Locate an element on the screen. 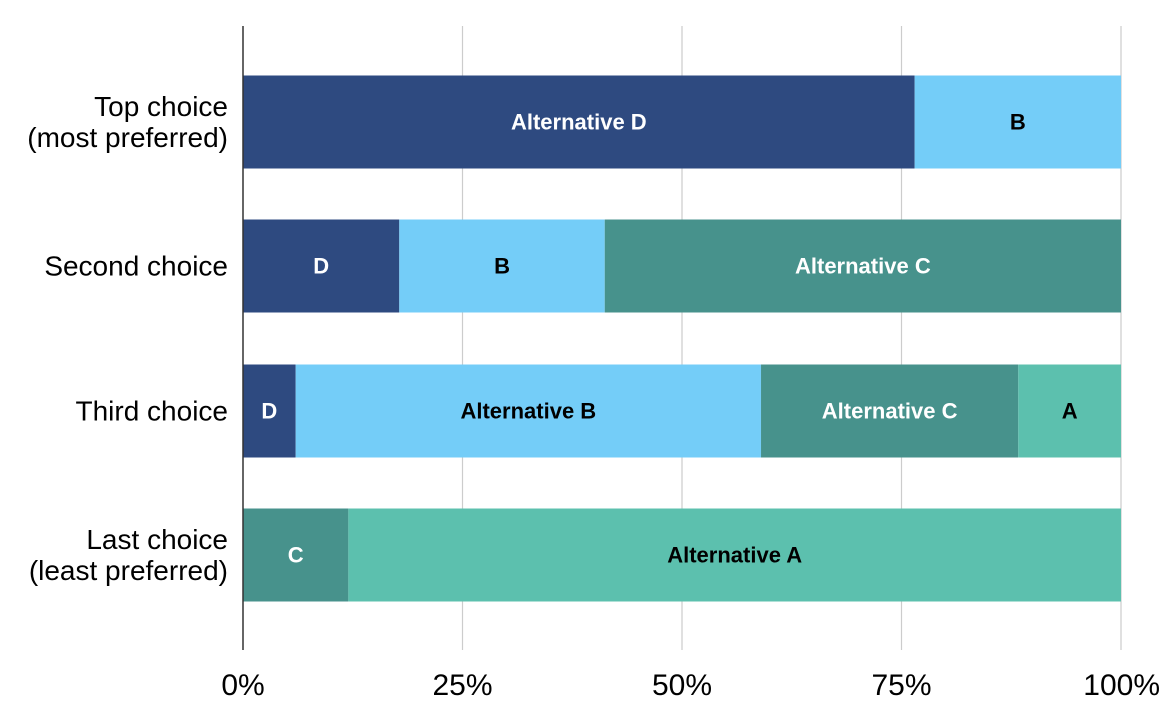  category-label-1-line-0: Second choice is located at coordinates (136, 266).